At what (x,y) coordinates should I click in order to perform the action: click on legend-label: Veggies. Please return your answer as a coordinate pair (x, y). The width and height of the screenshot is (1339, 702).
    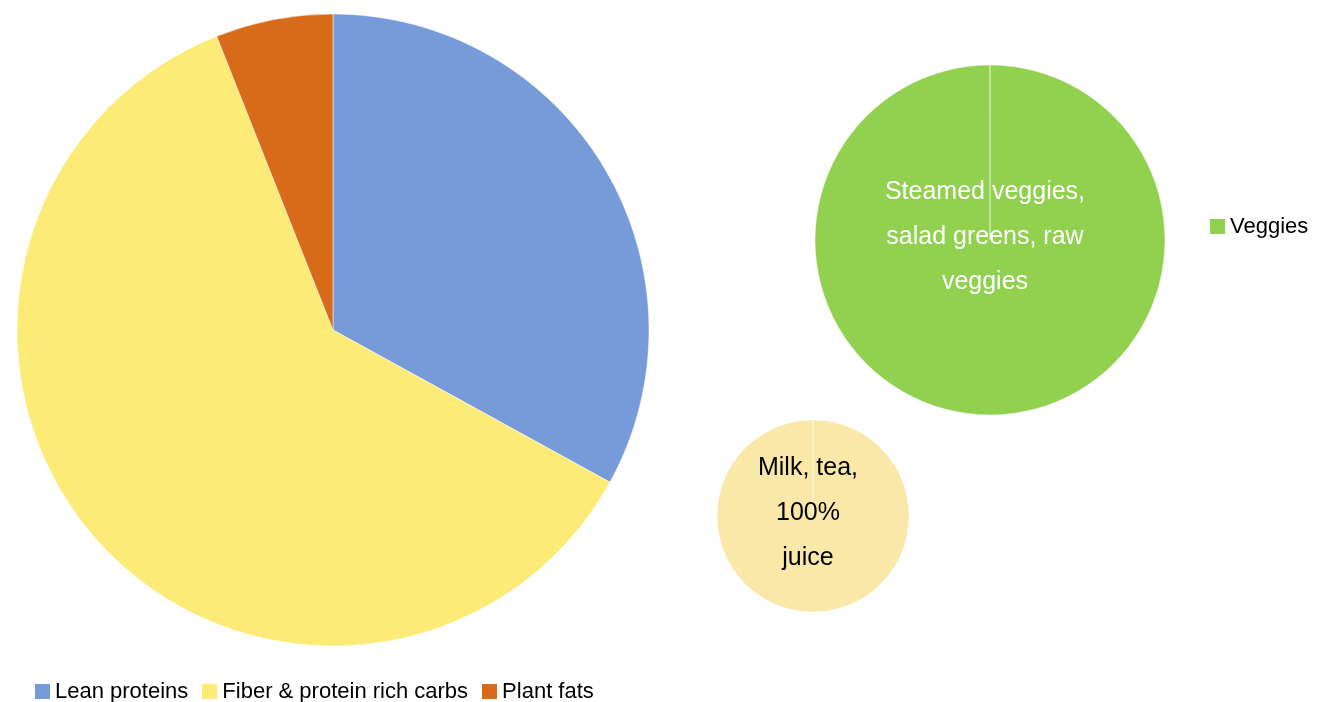
    Looking at the image, I should click on (1269, 226).